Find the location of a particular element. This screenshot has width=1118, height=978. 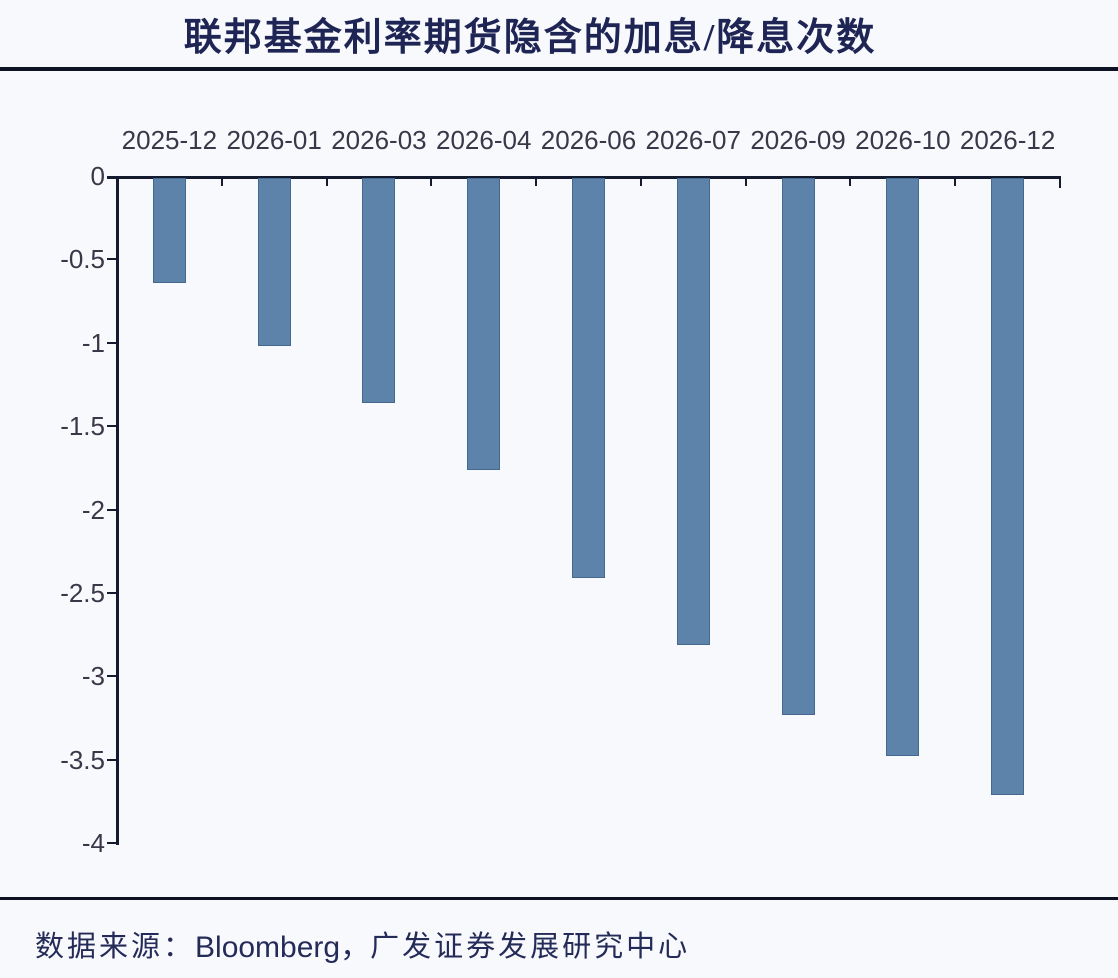

x-axis-label: 2026-03 is located at coordinates (379, 140).